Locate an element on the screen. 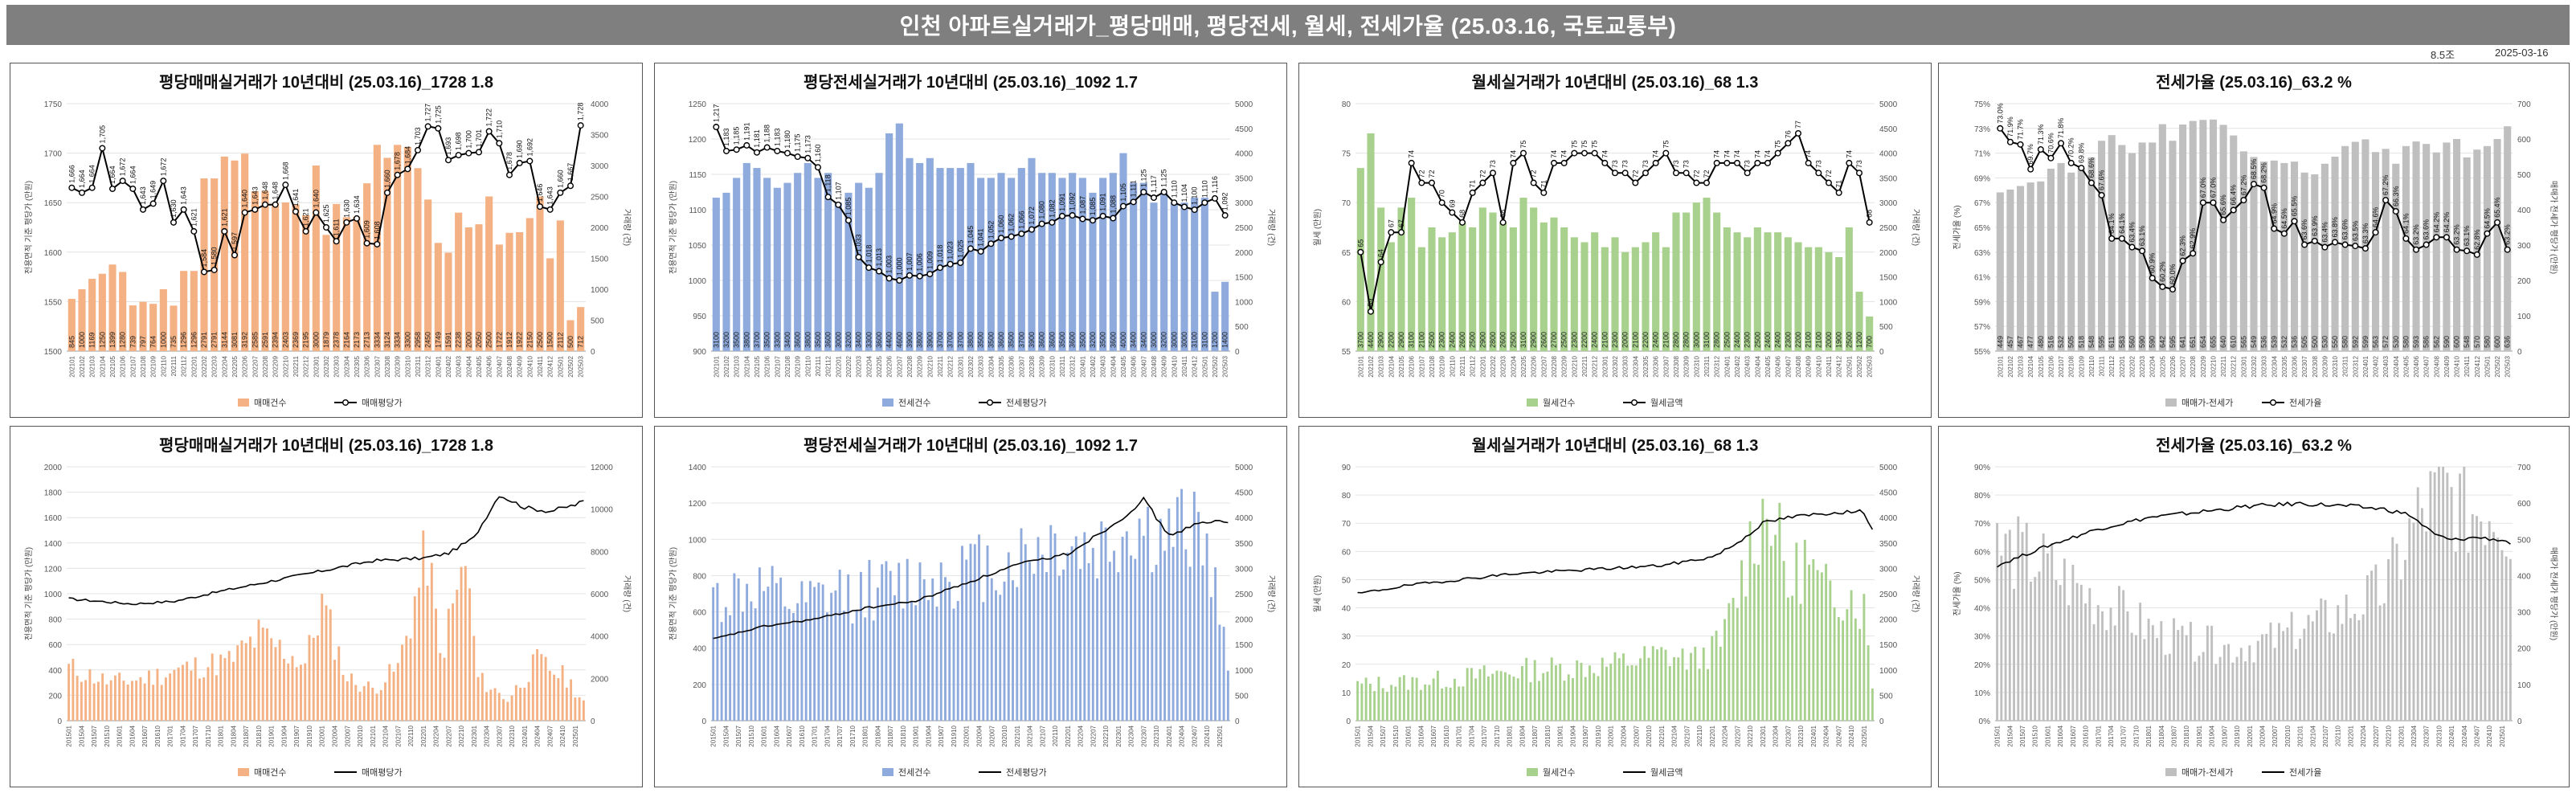 This screenshot has height=793, width=2576. x-tick-label: 202402 is located at coordinates (1737, 366).